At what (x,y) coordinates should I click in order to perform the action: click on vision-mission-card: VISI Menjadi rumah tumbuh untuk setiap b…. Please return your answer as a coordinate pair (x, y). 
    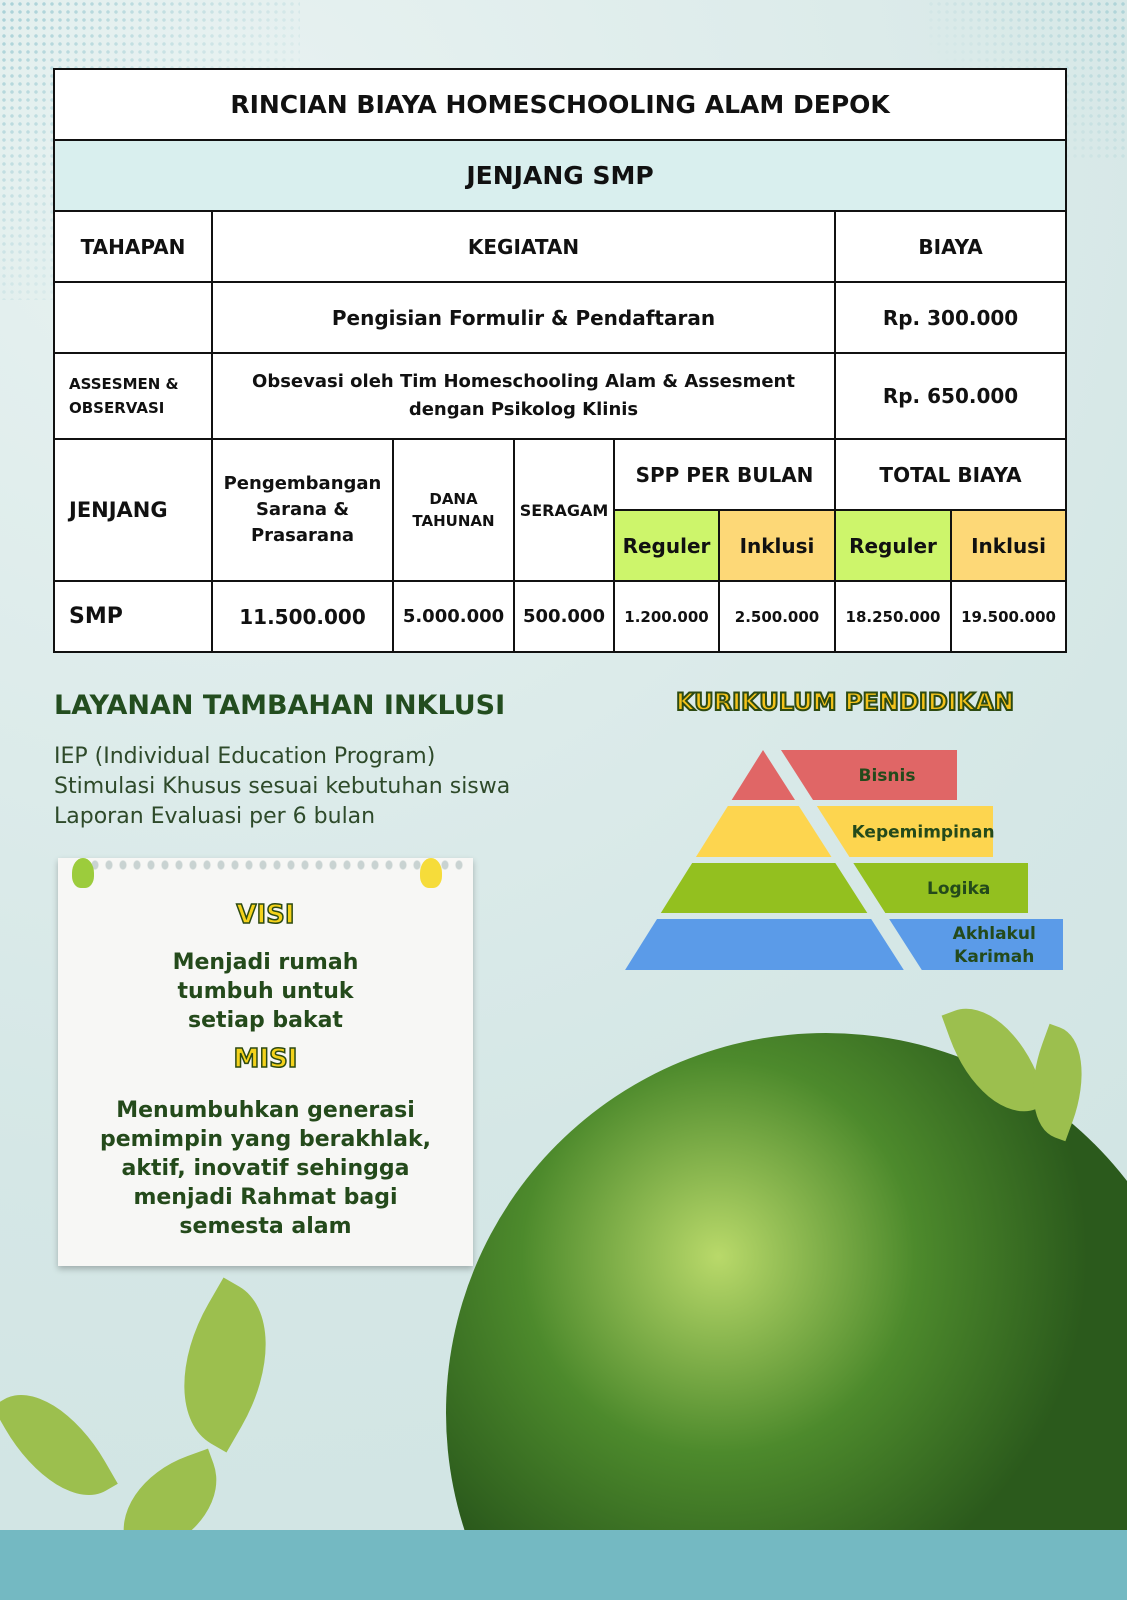
    Looking at the image, I should click on (265, 1061).